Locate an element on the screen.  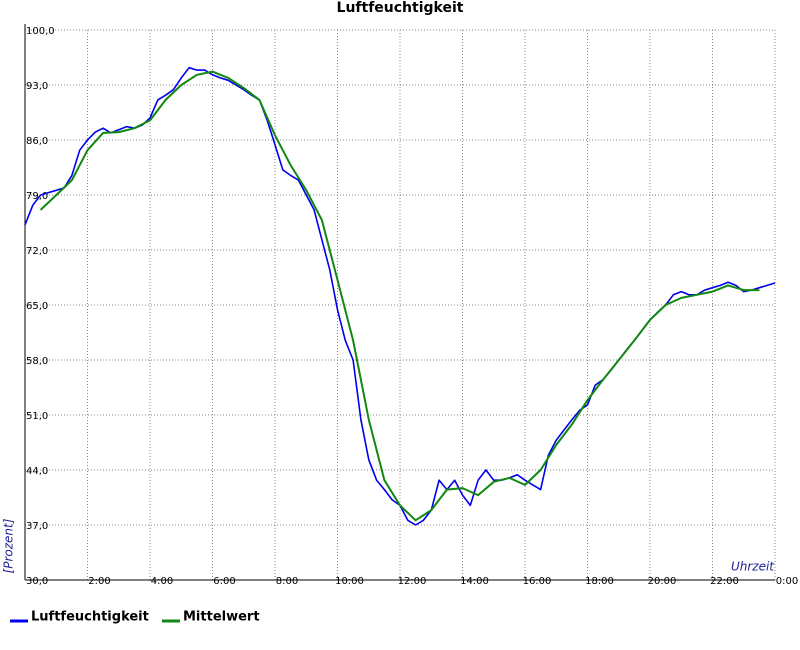
y-tick-label: 79,0 is located at coordinates (37, 196).